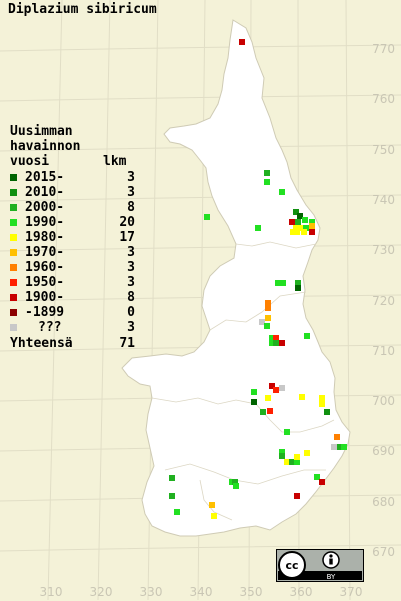 The image size is (401, 601). I want to click on x-axis-label: 340, so click(201, 592).